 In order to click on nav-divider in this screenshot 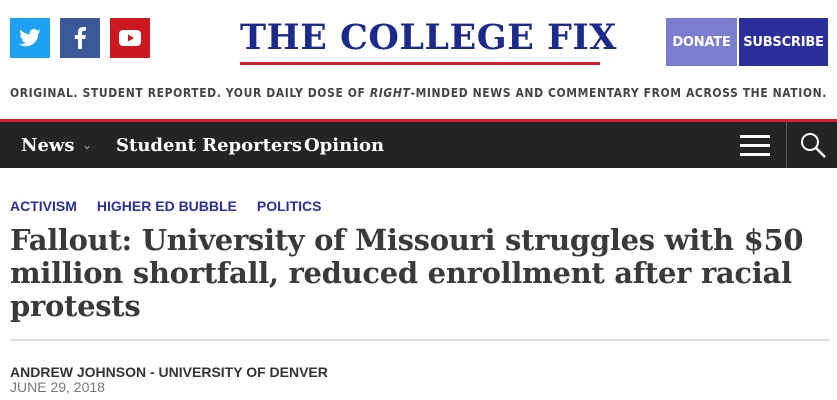, I will do `click(786, 145)`.